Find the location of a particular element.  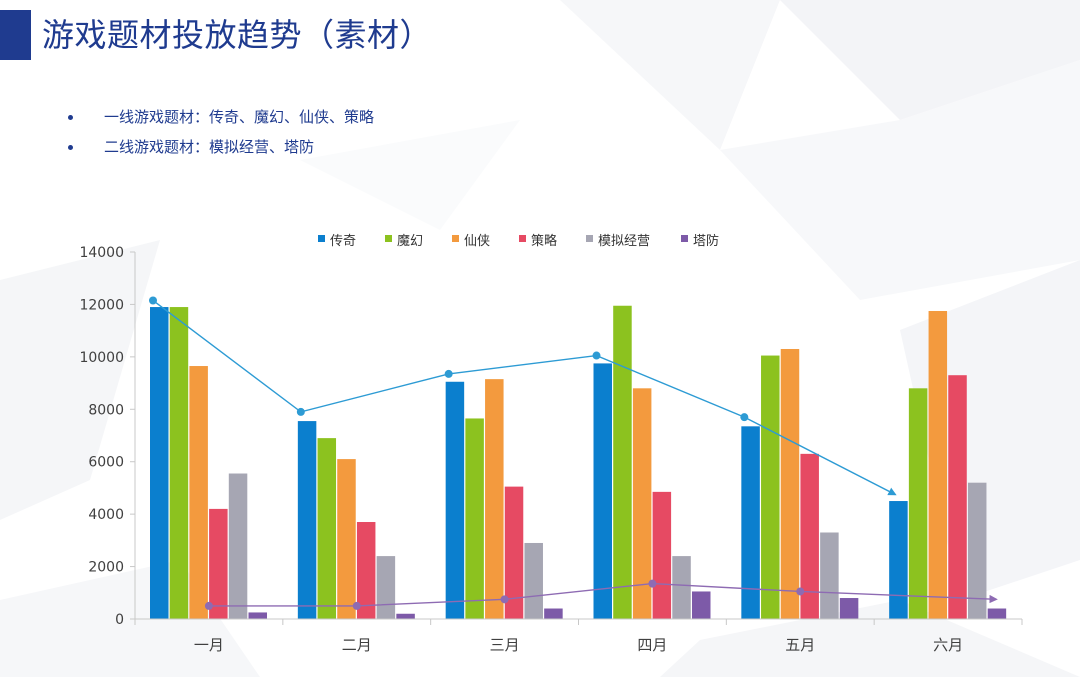

y-tick-label: 6000 is located at coordinates (106, 463).